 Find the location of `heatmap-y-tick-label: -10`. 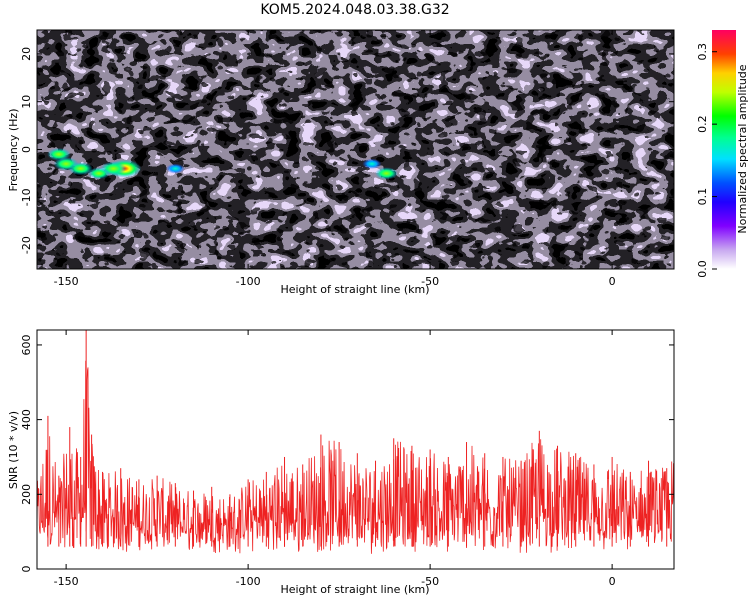

heatmap-y-tick-label: -10 is located at coordinates (26, 197).